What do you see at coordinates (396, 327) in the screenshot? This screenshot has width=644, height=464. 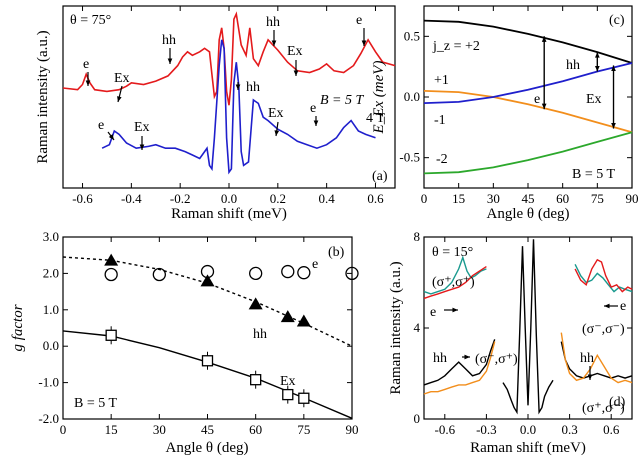 I see `panel-d-ylabel: Raman intensity (a.u.)` at bounding box center [396, 327].